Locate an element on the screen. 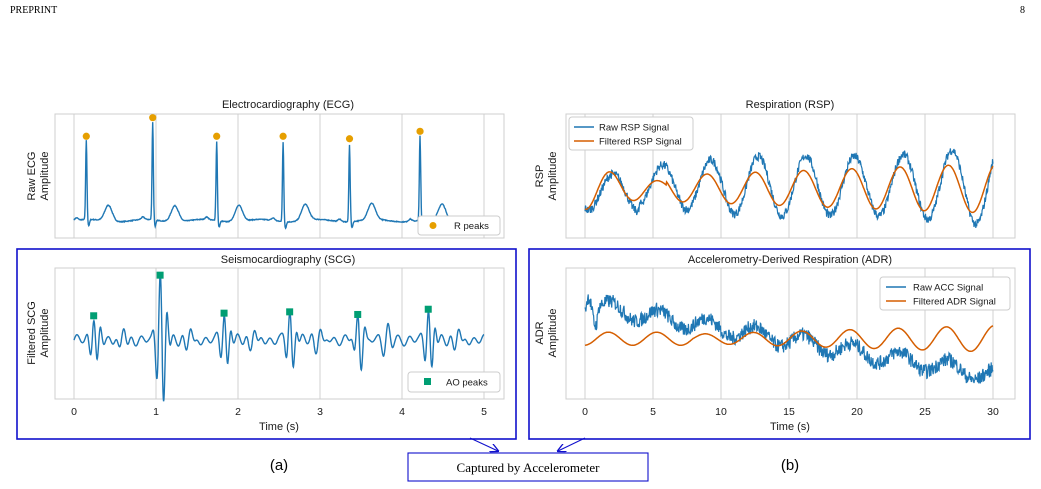 The height and width of the screenshot is (489, 1041). running-header: PREPRINT is located at coordinates (34, 10).